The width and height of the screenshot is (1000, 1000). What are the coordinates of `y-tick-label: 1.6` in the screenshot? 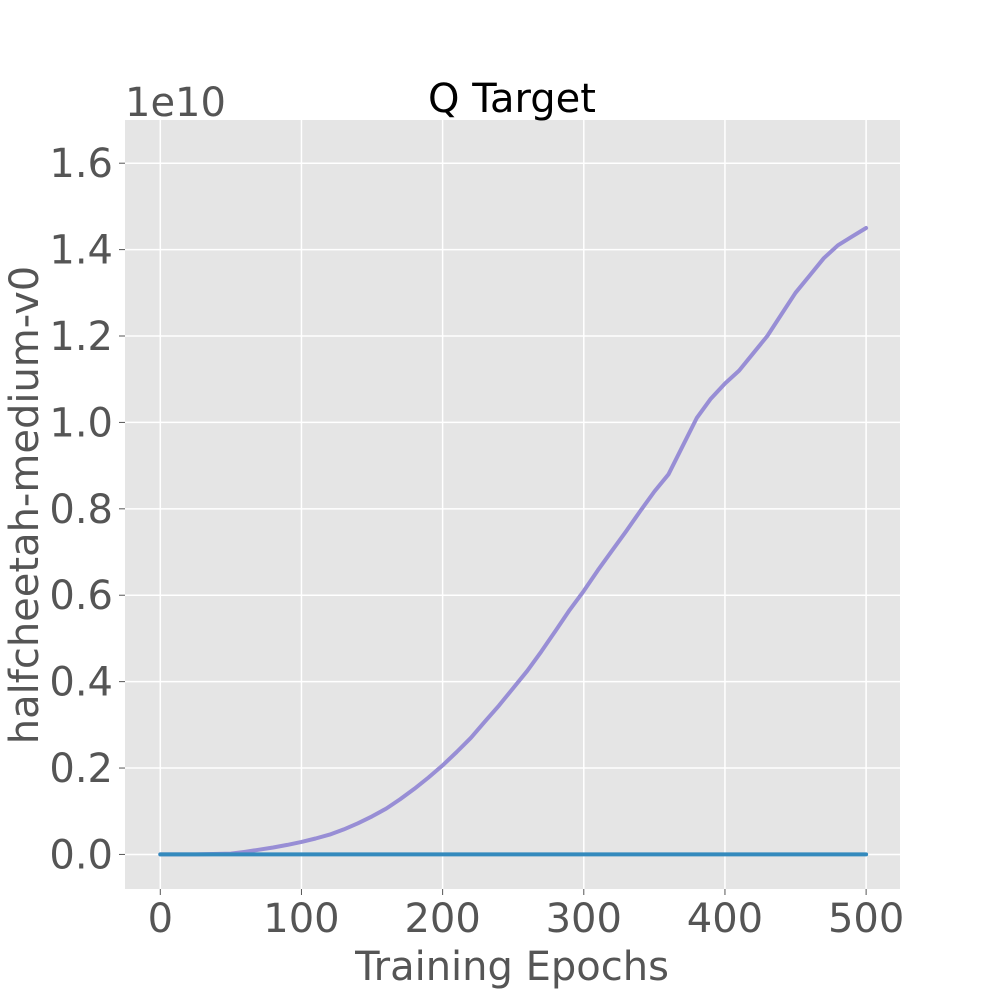 It's located at (81, 164).